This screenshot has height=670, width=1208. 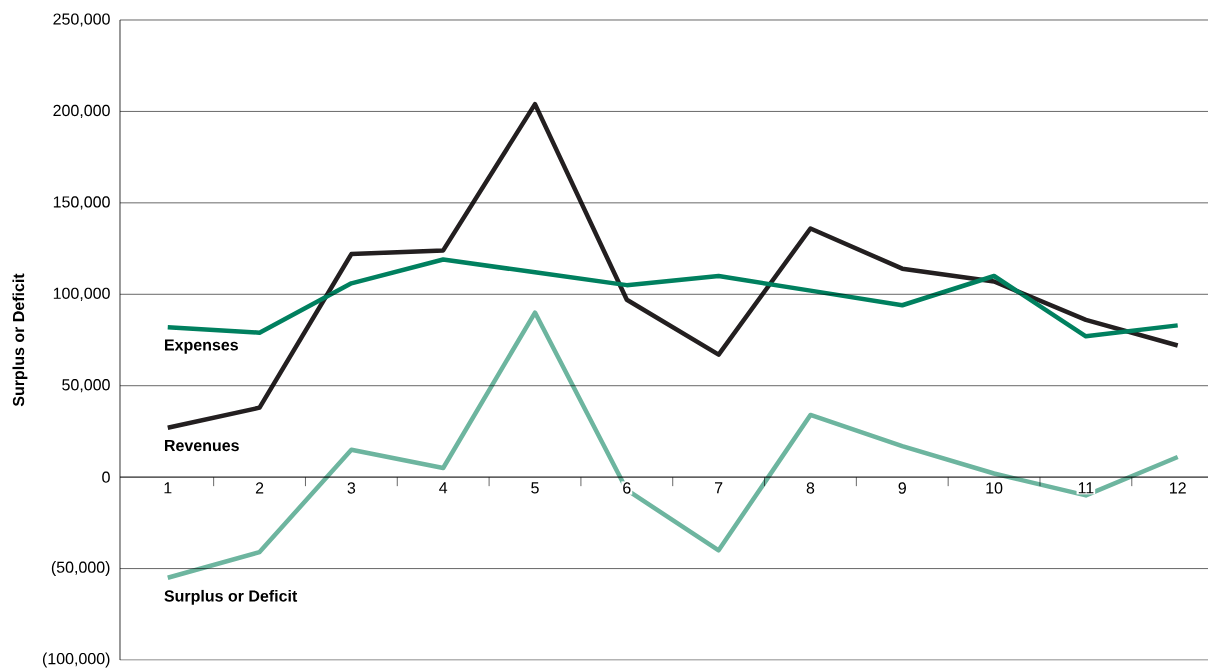 What do you see at coordinates (81, 294) in the screenshot?
I see `y-tick-label: 100,000` at bounding box center [81, 294].